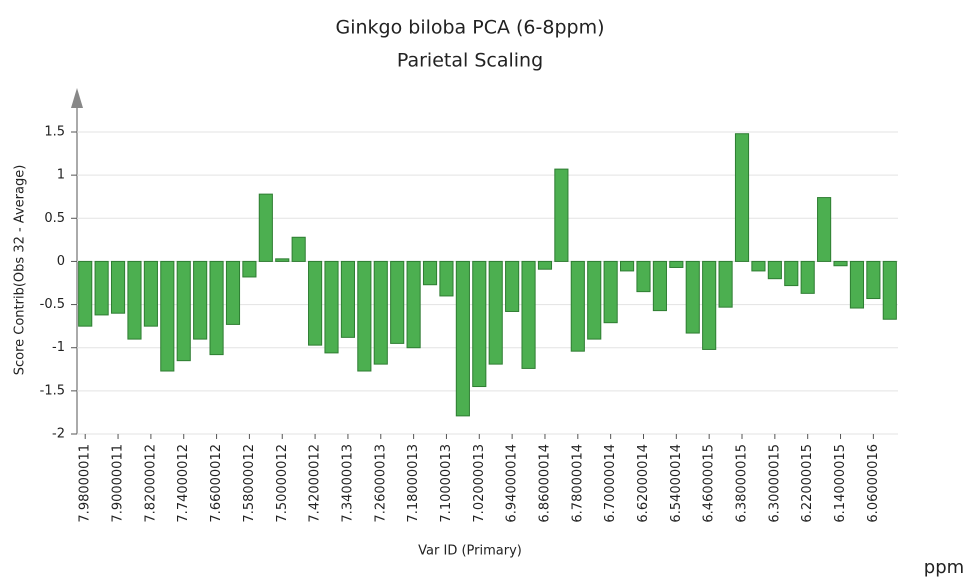 The image size is (974, 581). I want to click on y-tick-label: 1.5, so click(54, 132).